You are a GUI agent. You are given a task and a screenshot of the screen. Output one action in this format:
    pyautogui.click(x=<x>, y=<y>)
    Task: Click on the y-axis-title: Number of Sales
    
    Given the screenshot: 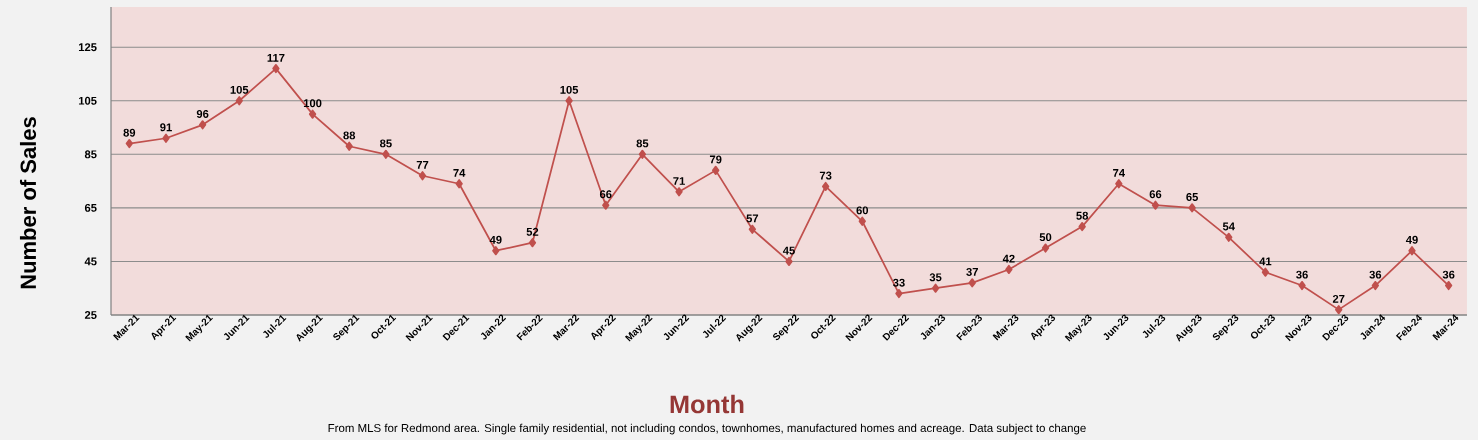 What is the action you would take?
    pyautogui.click(x=28, y=203)
    